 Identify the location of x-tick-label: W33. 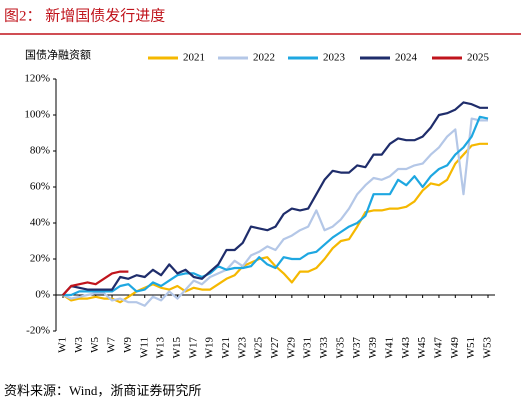
(324, 348).